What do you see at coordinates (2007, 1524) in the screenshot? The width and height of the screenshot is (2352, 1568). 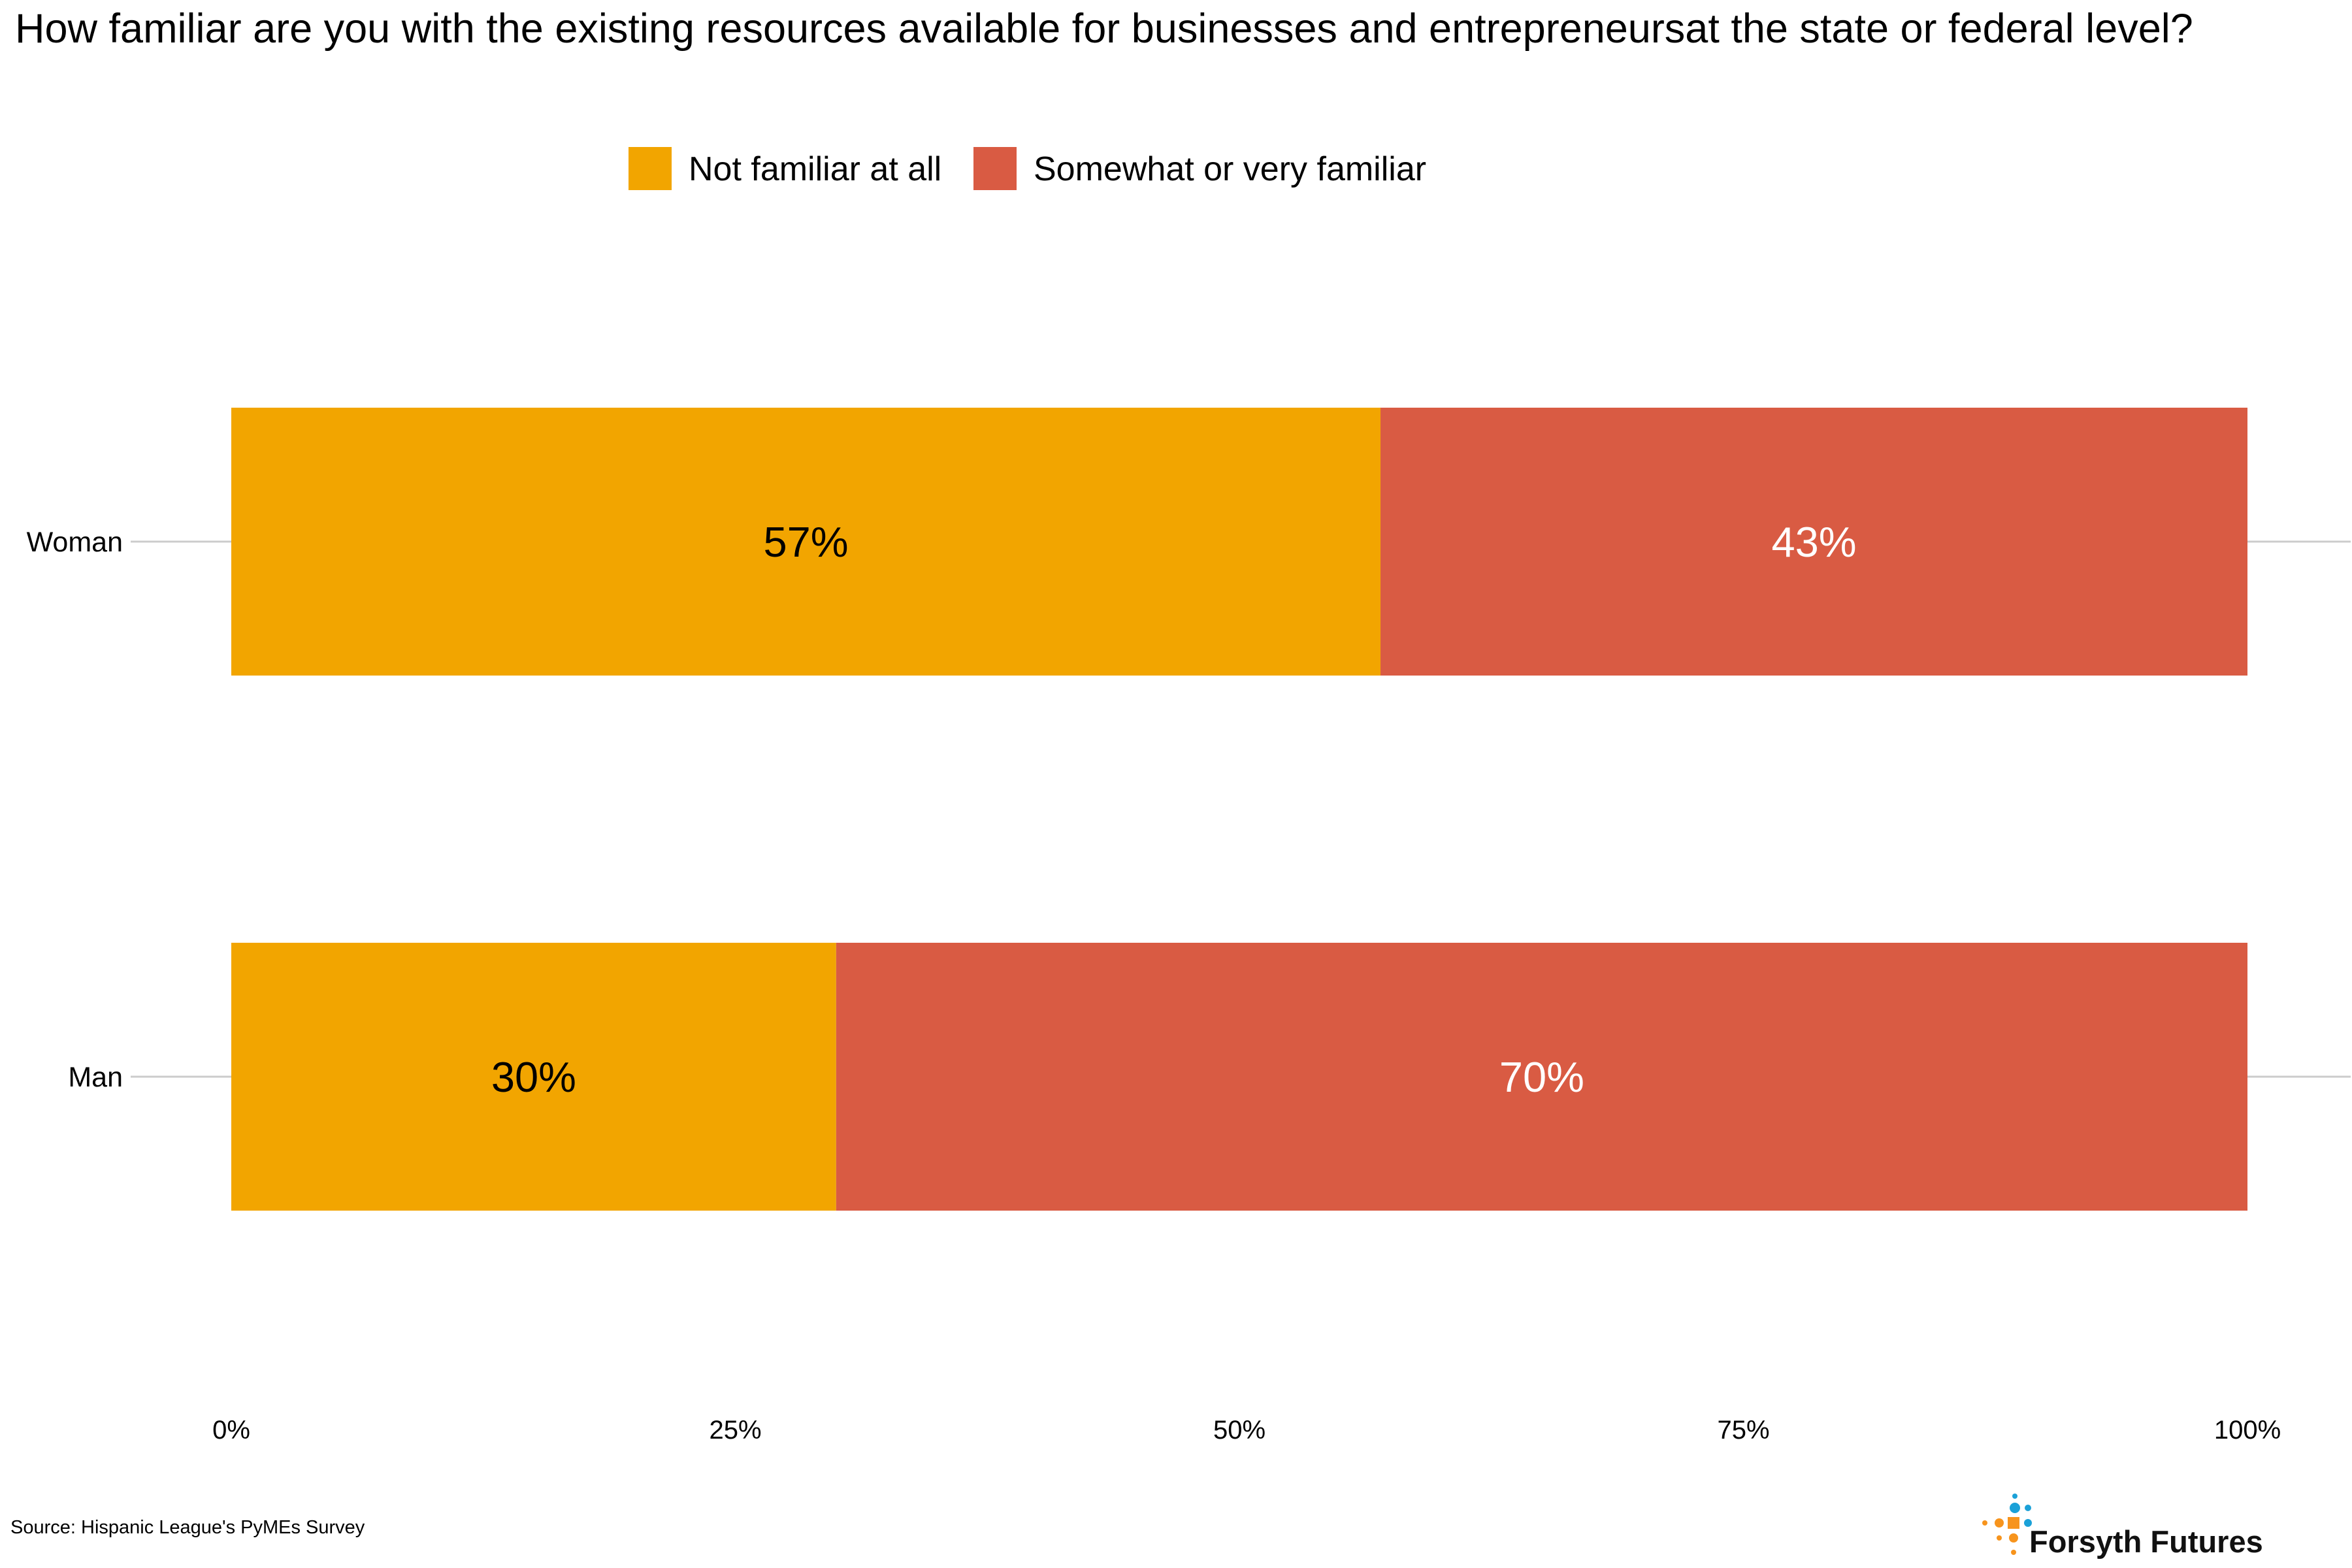 I see `forsyth-futures-dot-cross-icon` at bounding box center [2007, 1524].